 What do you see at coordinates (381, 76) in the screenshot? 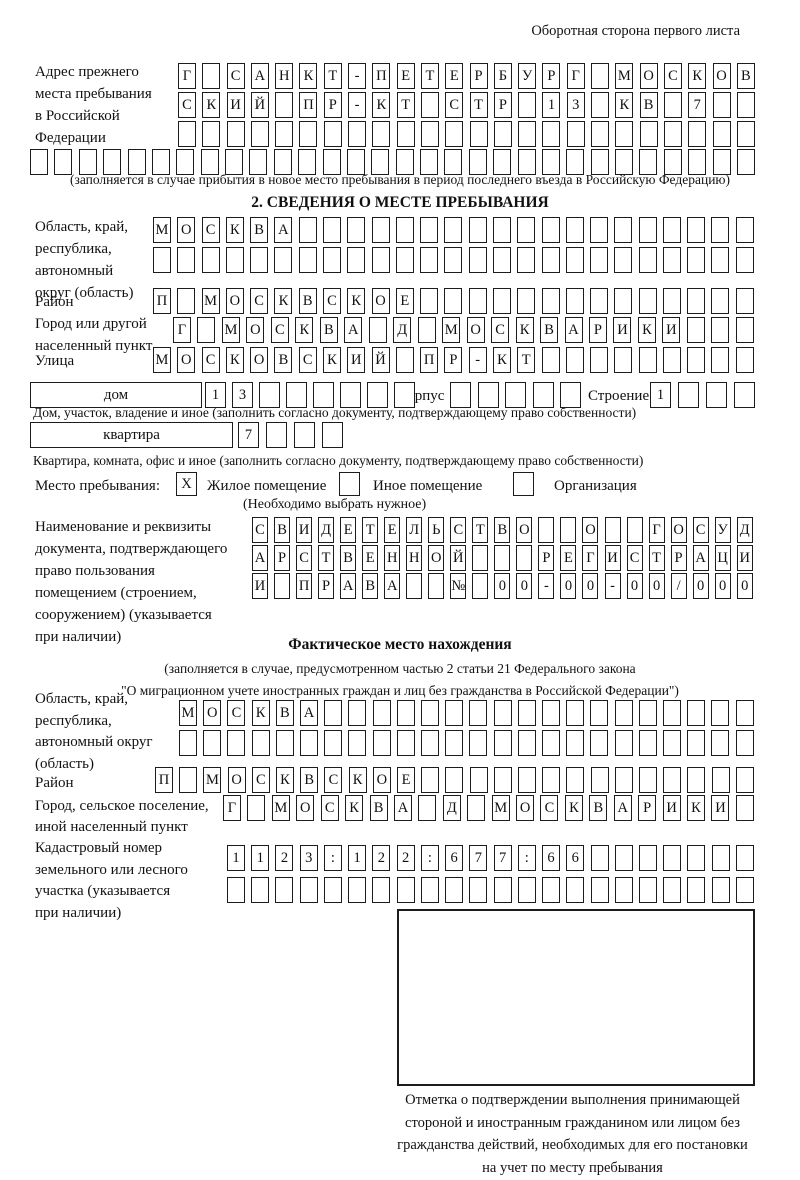
I see `char-box: П` at bounding box center [381, 76].